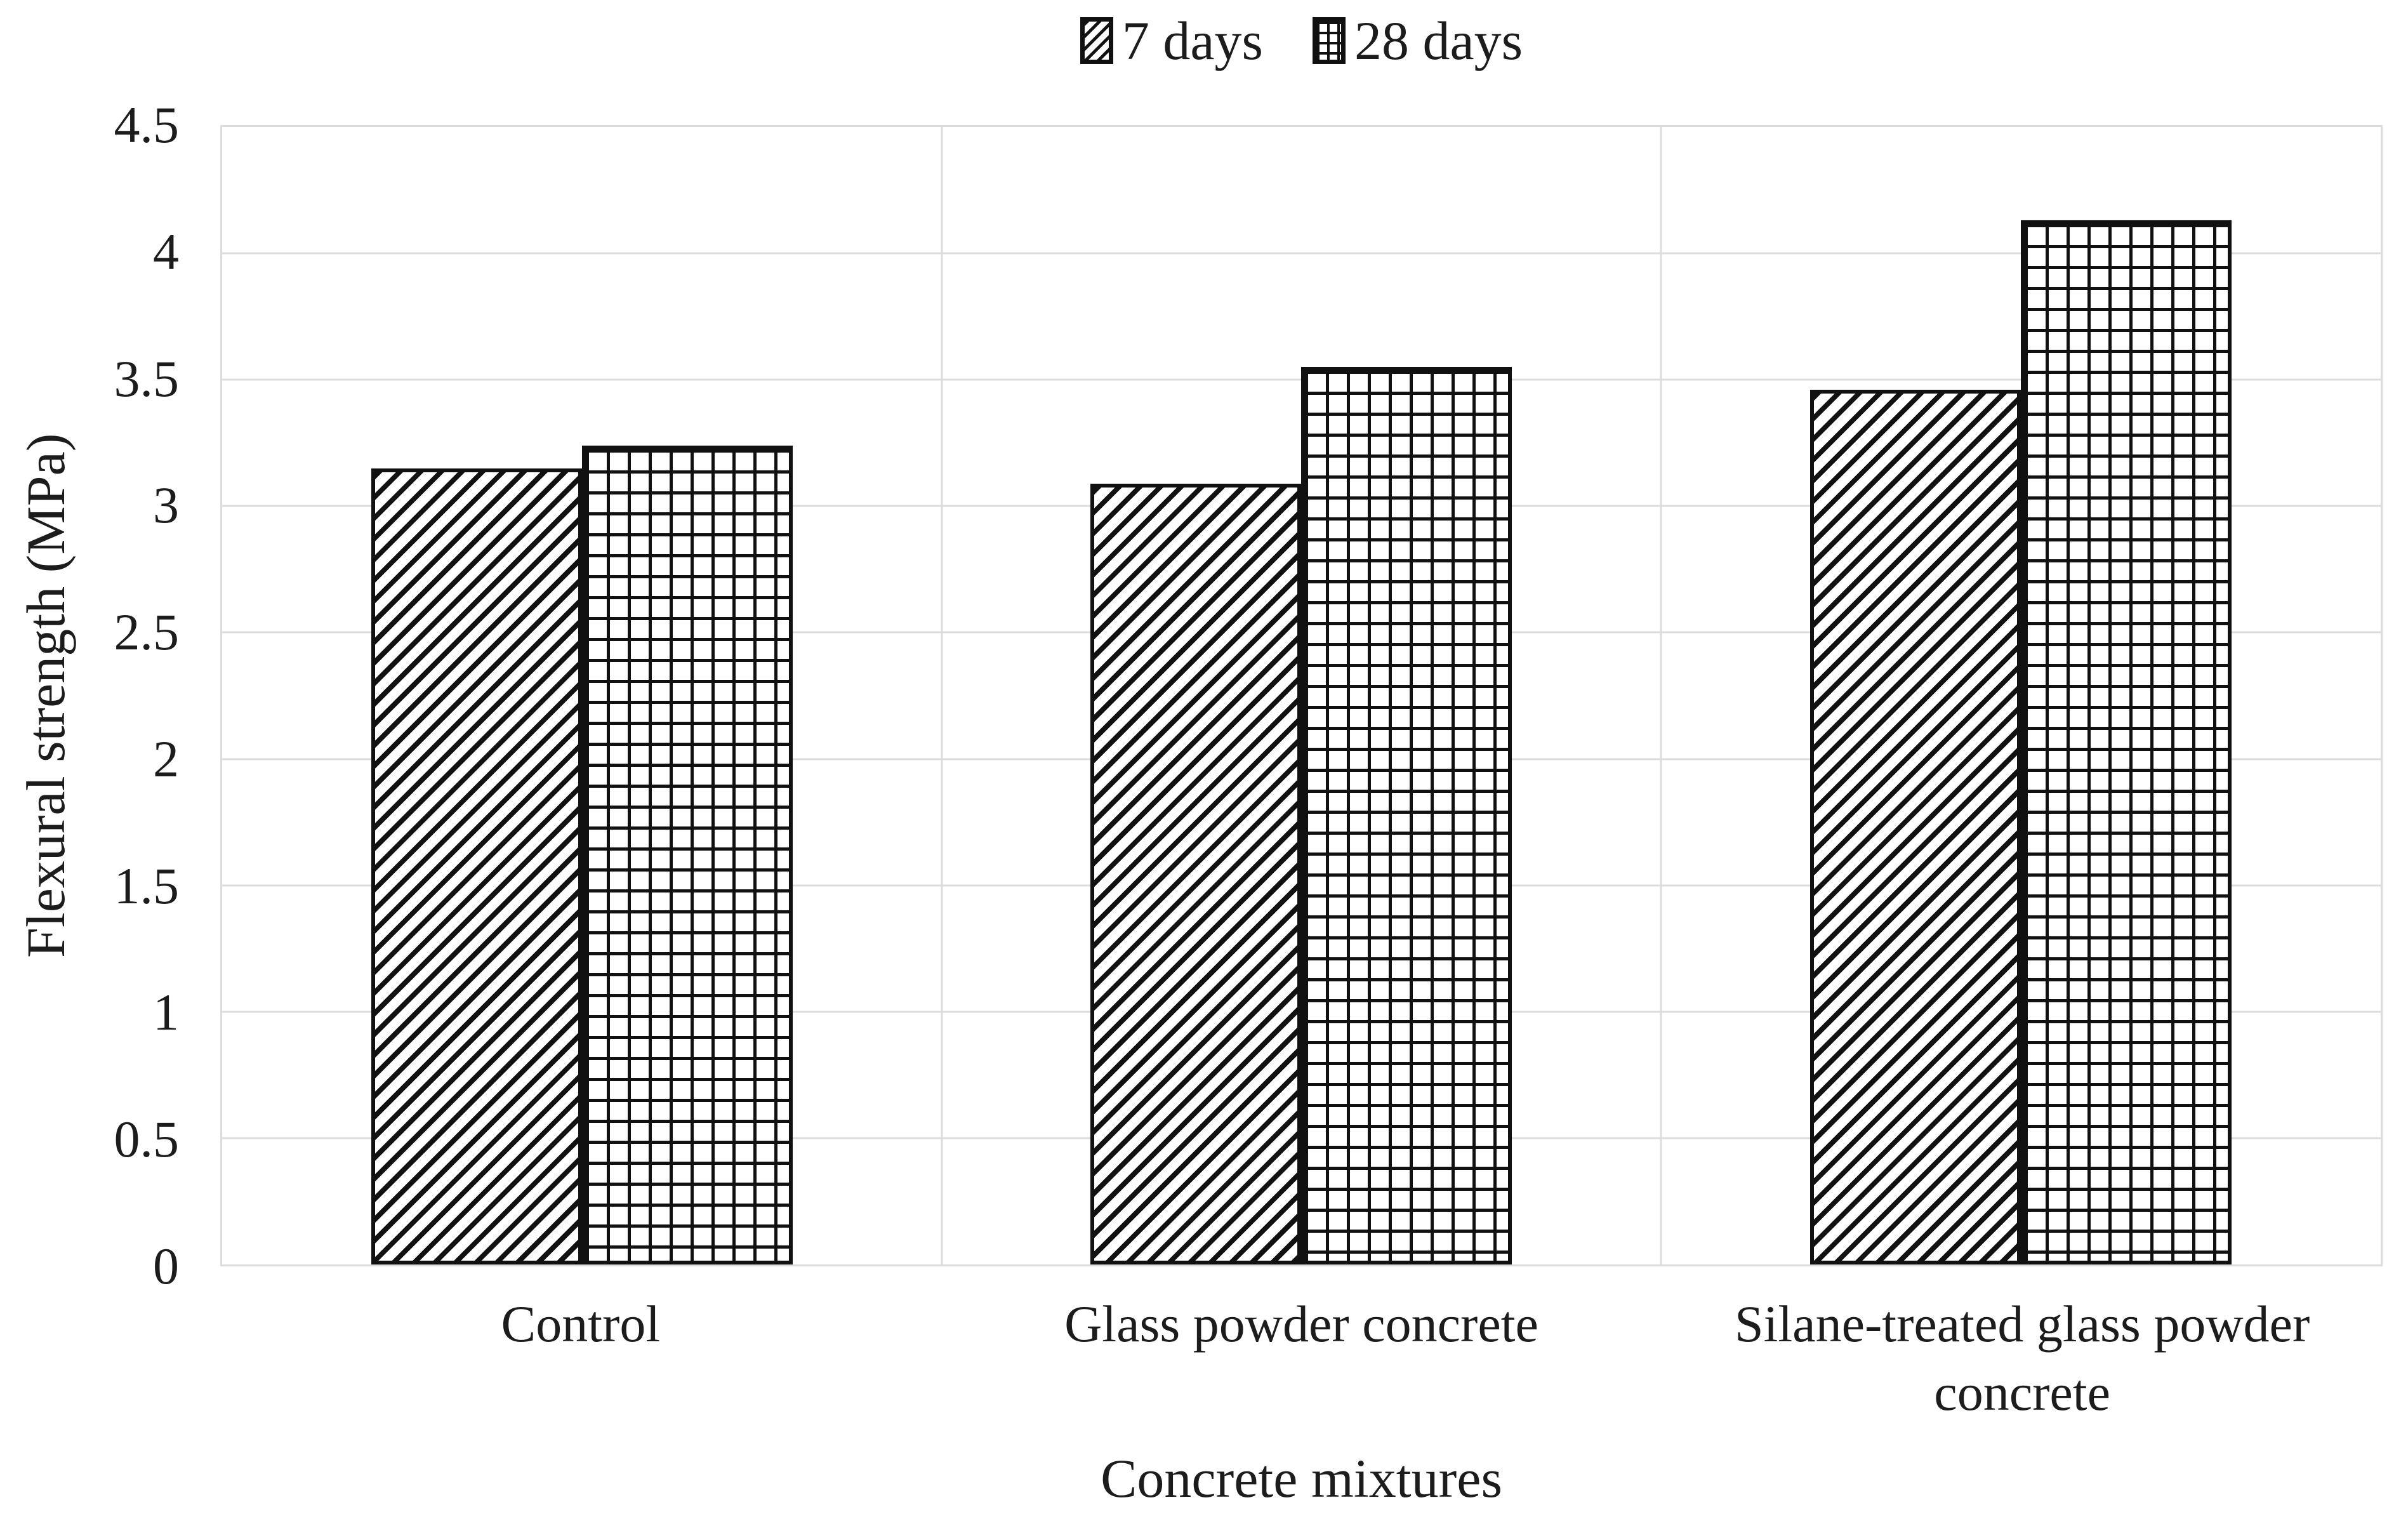 This screenshot has height=1526, width=2408. What do you see at coordinates (1196, 873) in the screenshot?
I see `bar-7-days-glass-powder-concrete` at bounding box center [1196, 873].